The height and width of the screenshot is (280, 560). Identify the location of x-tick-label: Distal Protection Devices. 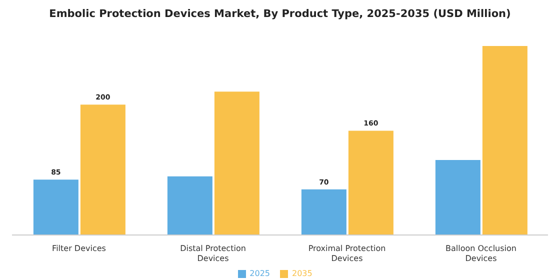
(213, 253).